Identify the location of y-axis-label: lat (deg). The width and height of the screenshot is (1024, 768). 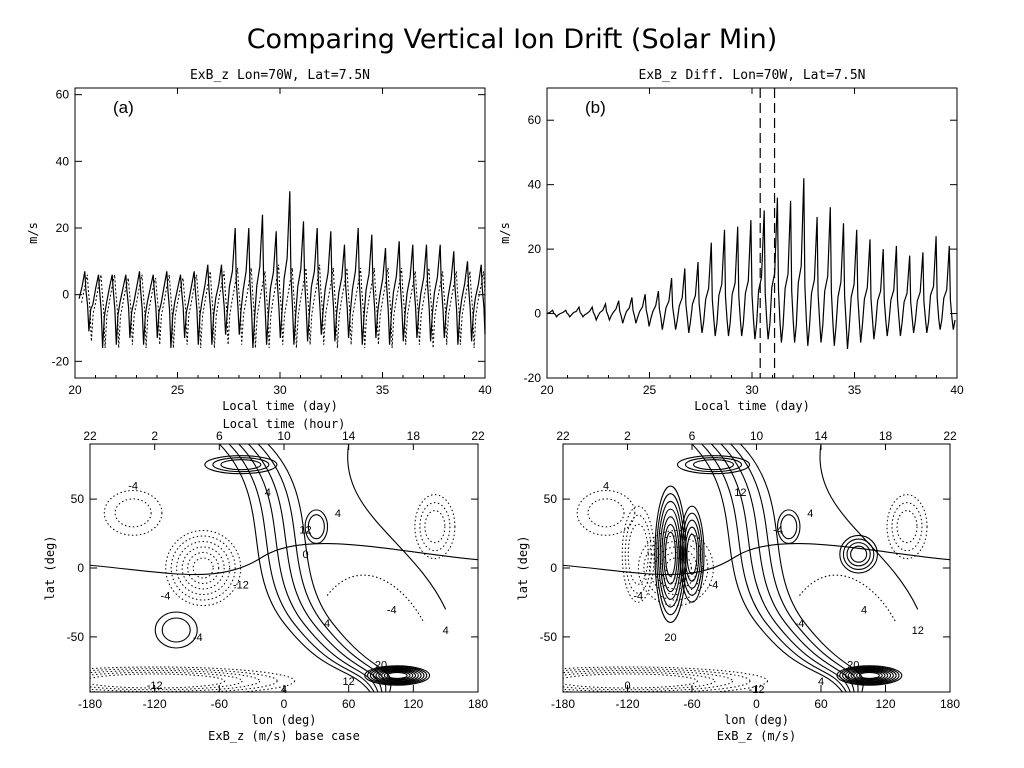
(50, 567).